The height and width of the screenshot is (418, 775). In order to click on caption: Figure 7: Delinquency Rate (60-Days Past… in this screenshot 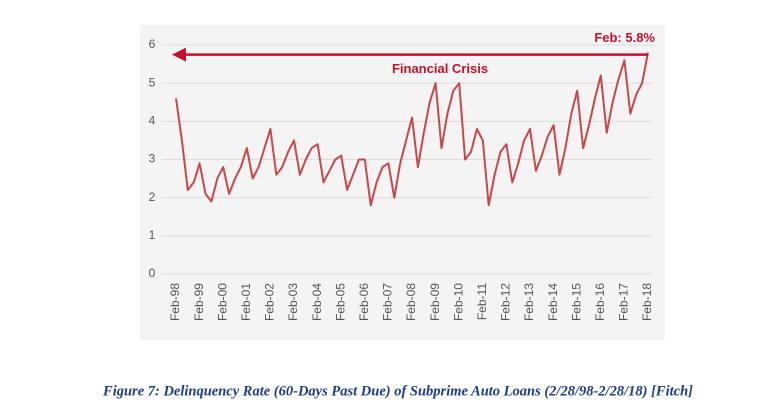, I will do `click(397, 391)`.